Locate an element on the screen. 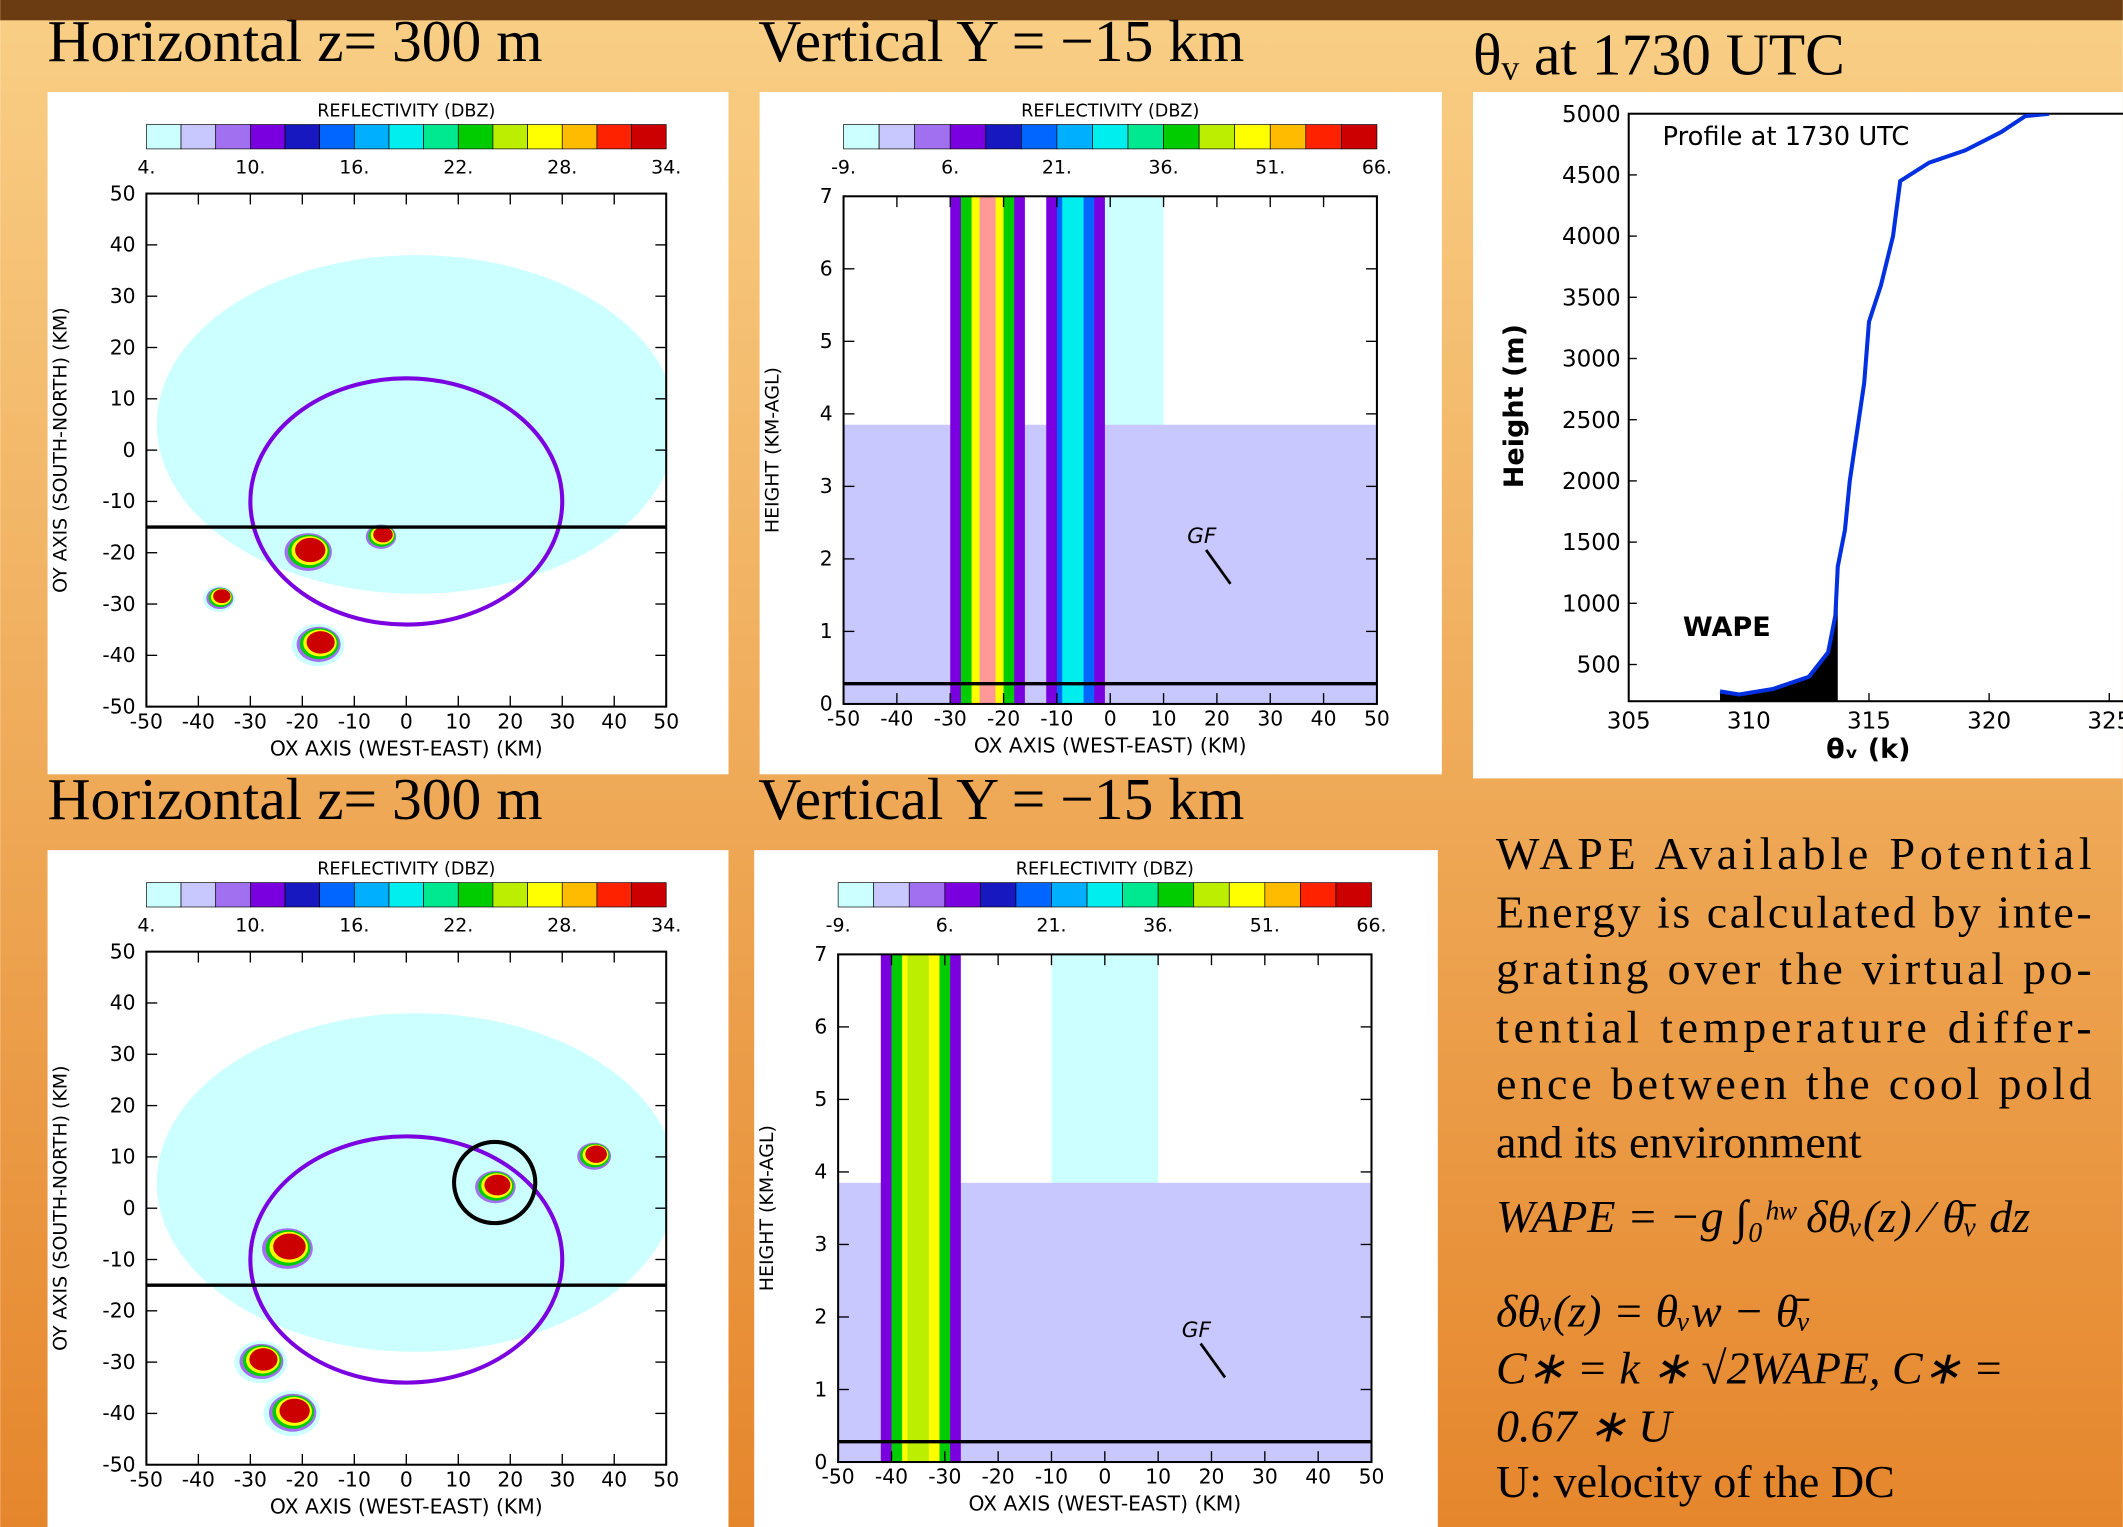 Image resolution: width=2123 pixels, height=1527 pixels. radar-field is located at coordinates (411, 461).